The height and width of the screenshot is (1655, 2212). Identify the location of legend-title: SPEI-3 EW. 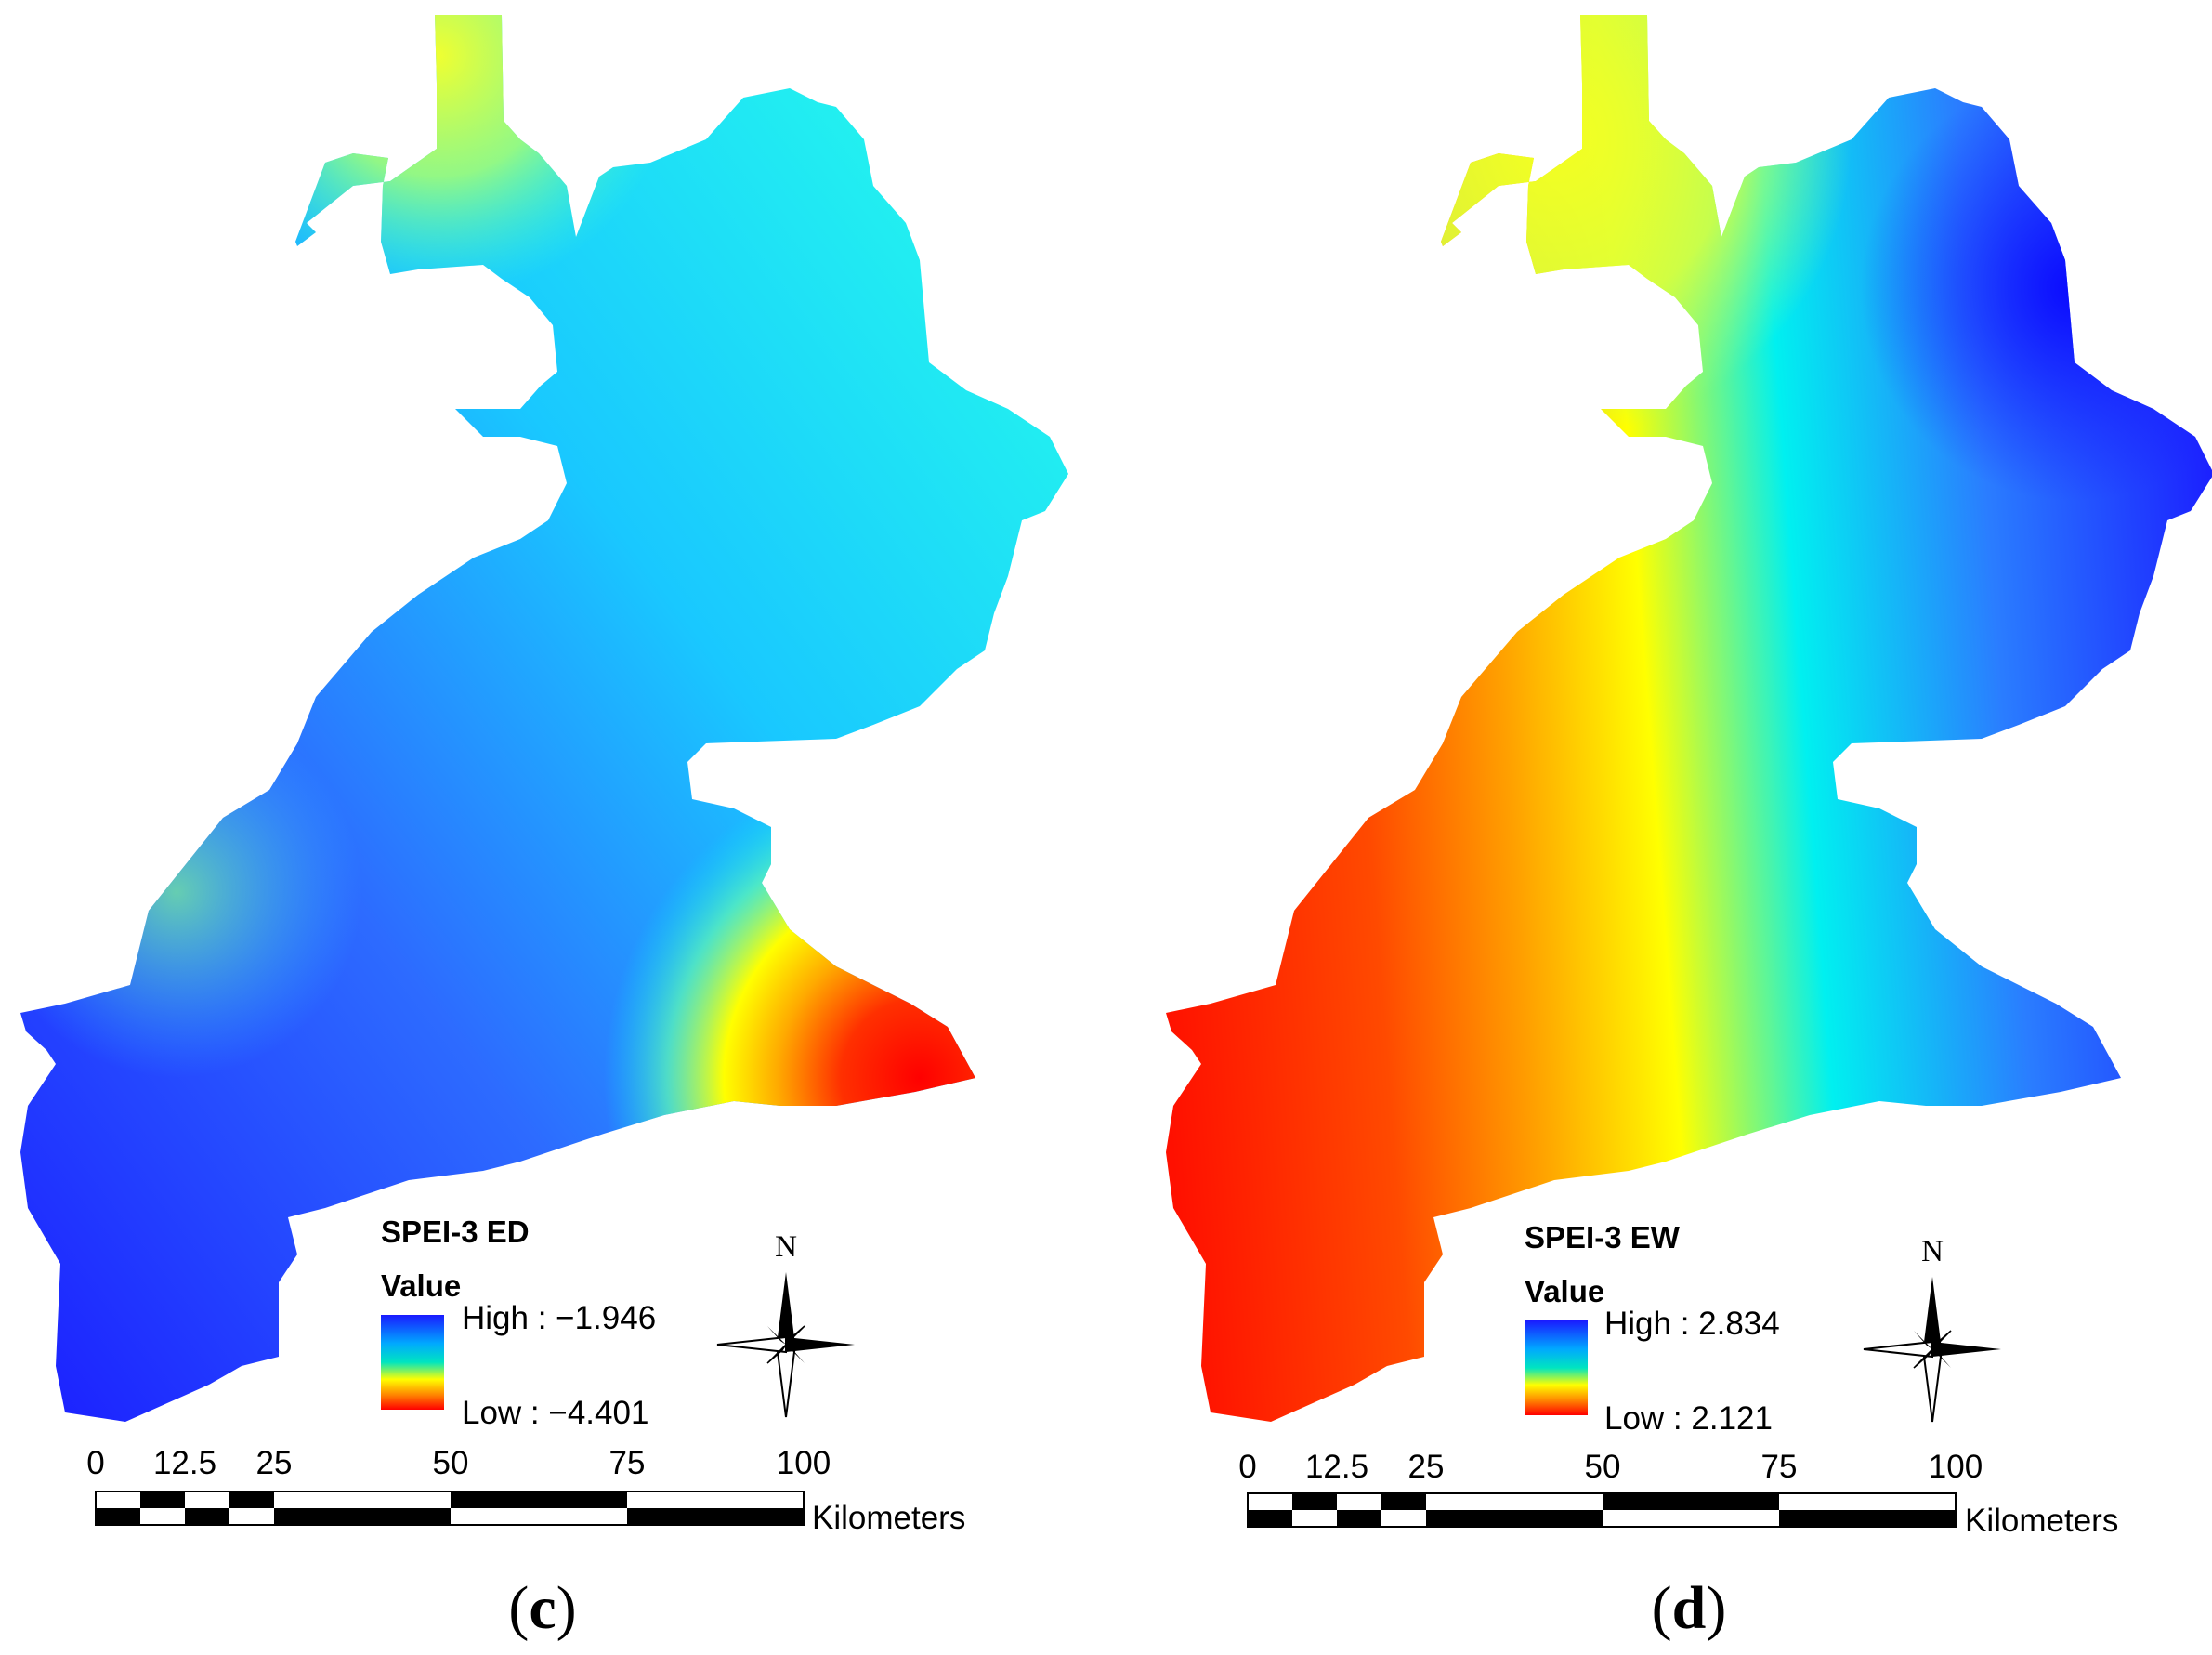
(1603, 1237).